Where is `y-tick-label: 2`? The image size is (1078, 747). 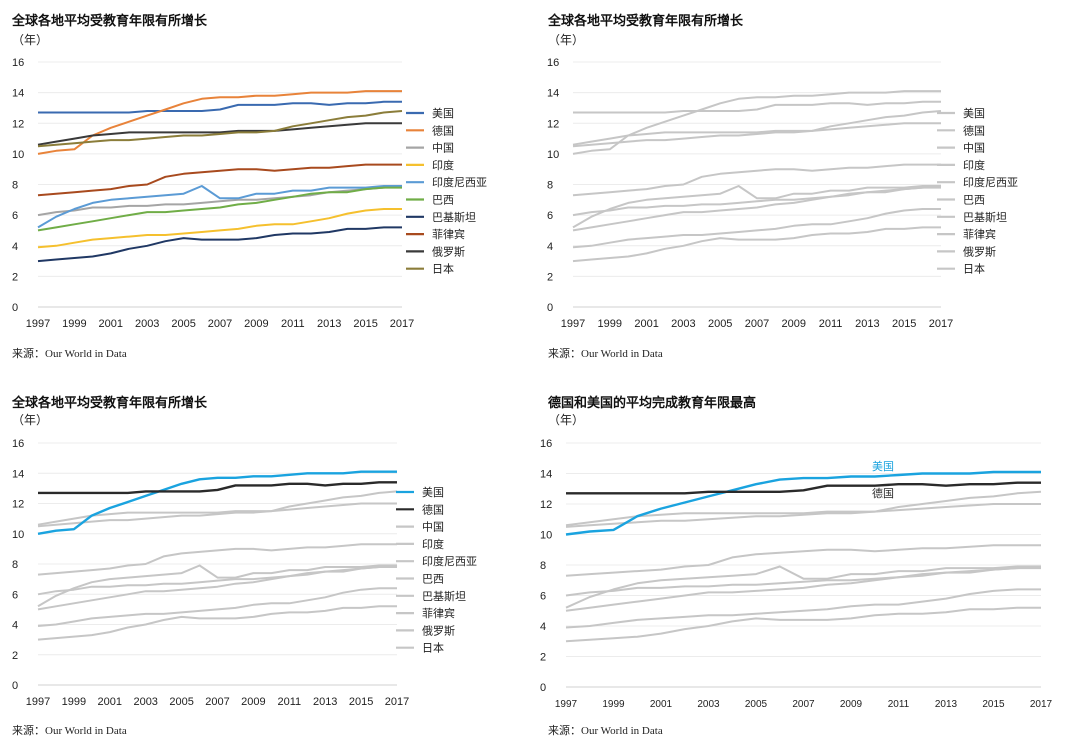 y-tick-label: 2 is located at coordinates (550, 277).